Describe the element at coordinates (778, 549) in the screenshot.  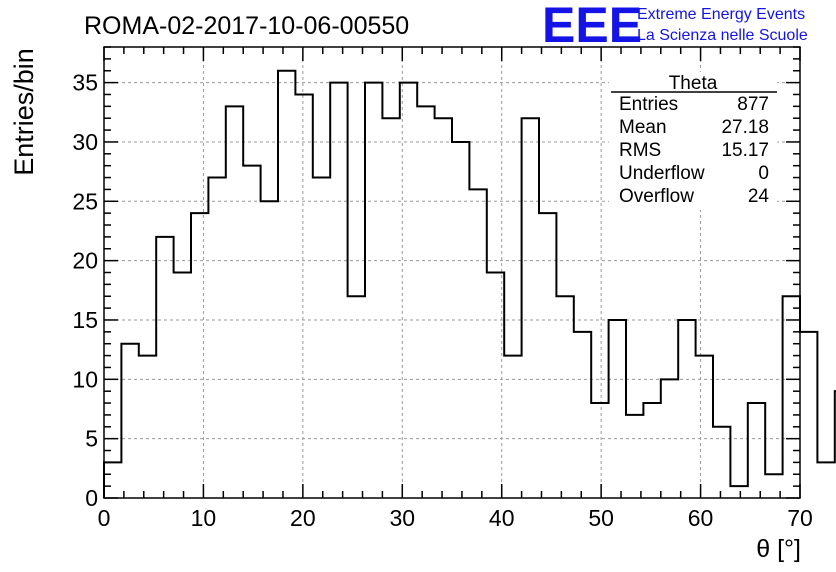
I see `x-axis-label: θ [°]` at that location.